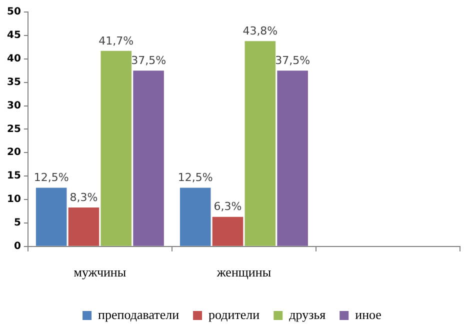 This screenshot has height=336, width=466. What do you see at coordinates (13, 152) in the screenshot?
I see `y-tick-label: 20` at bounding box center [13, 152].